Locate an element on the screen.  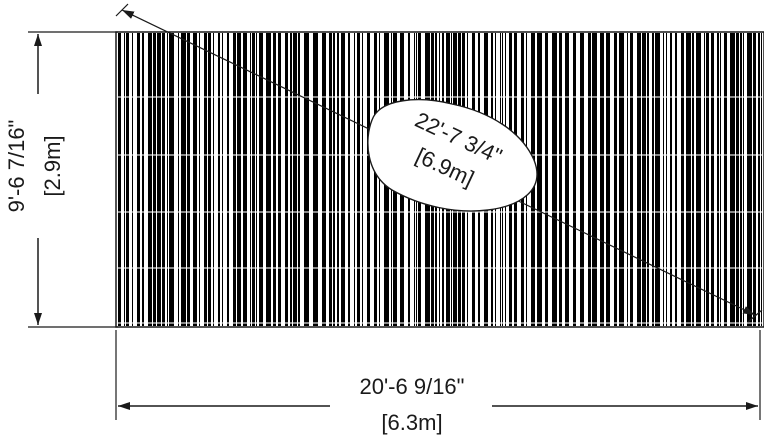
width-metric-label: [6.3m] is located at coordinates (411, 422).